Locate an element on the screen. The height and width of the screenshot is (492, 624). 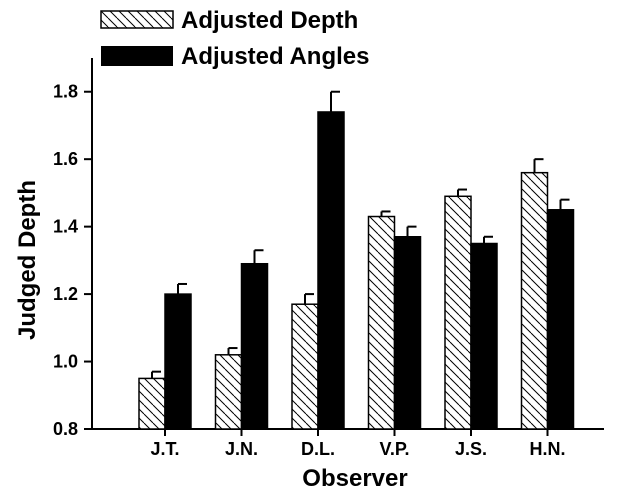
legend-label-adjusted-depth: Adjusted Depth is located at coordinates (269, 20).